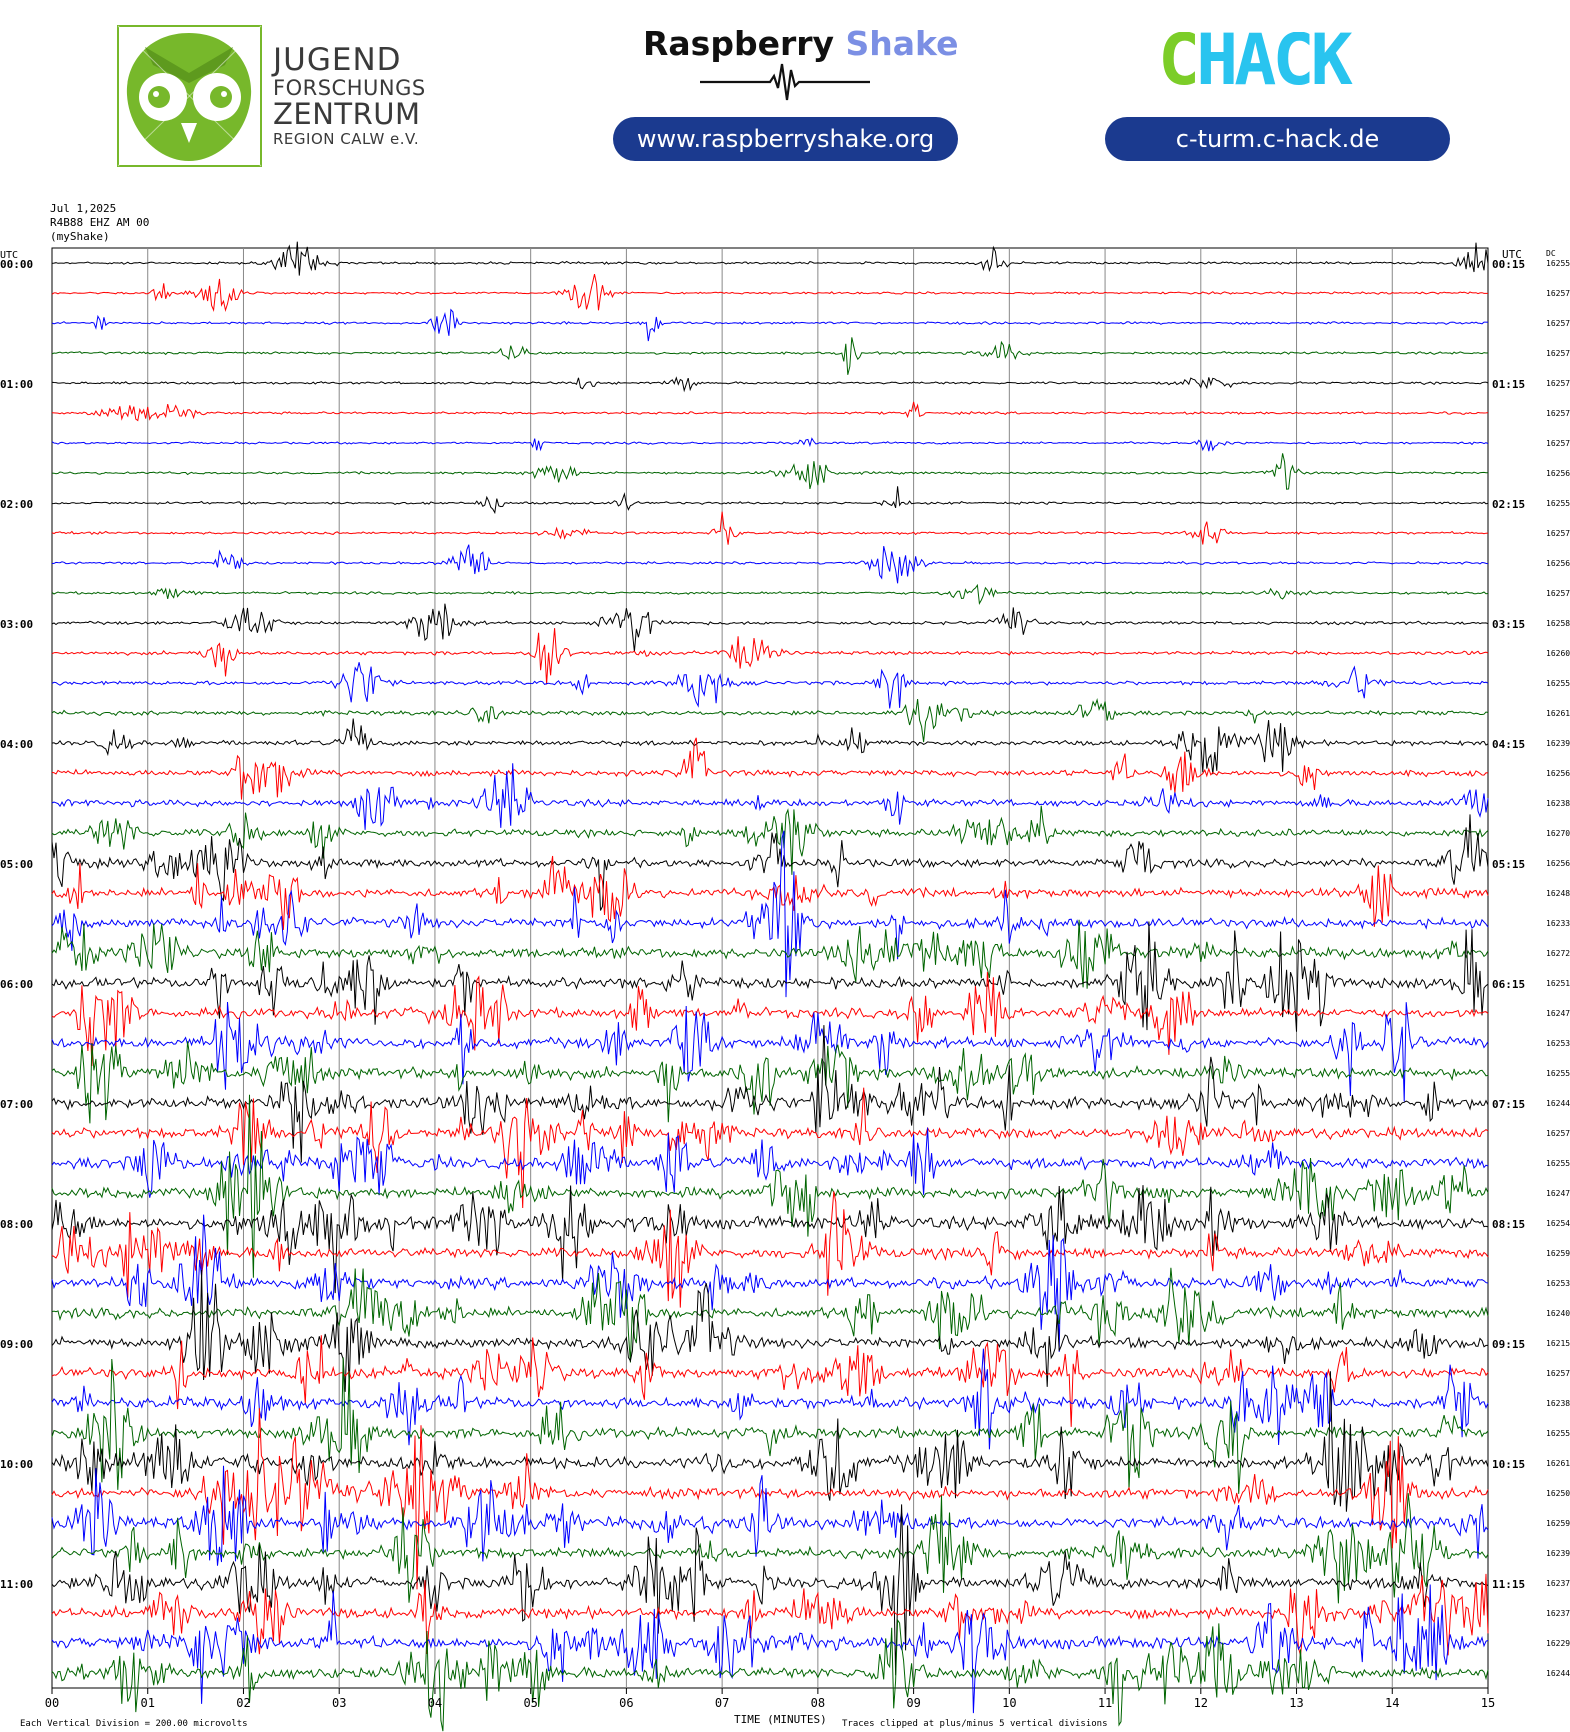 This screenshot has width=1570, height=1732. I want to click on chart-title-line-2: (myShake), so click(80, 236).